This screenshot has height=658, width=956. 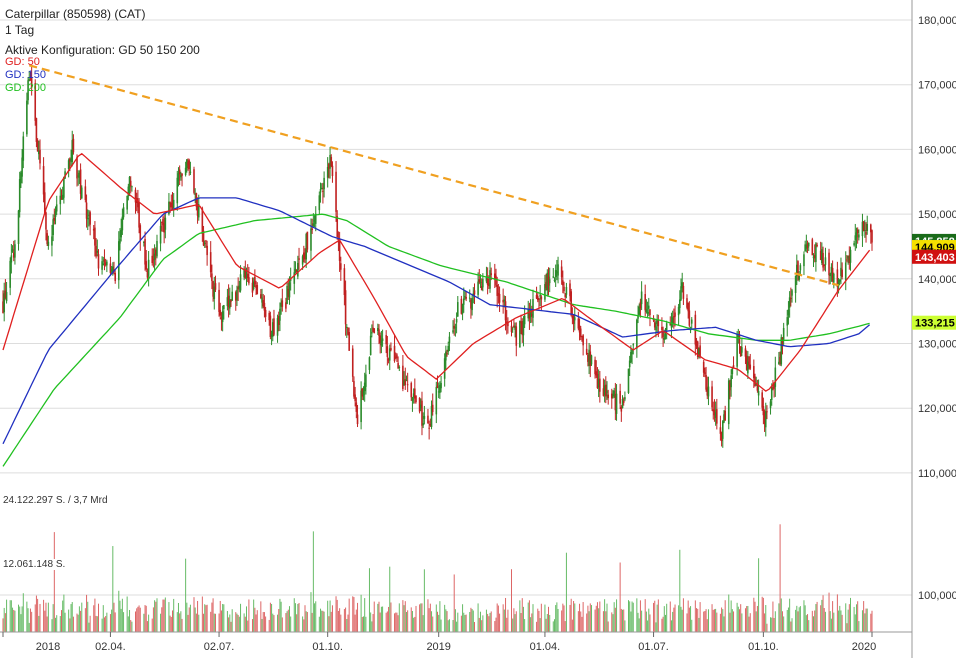 I want to click on x-tick-label: 01.07., so click(x=653, y=647).